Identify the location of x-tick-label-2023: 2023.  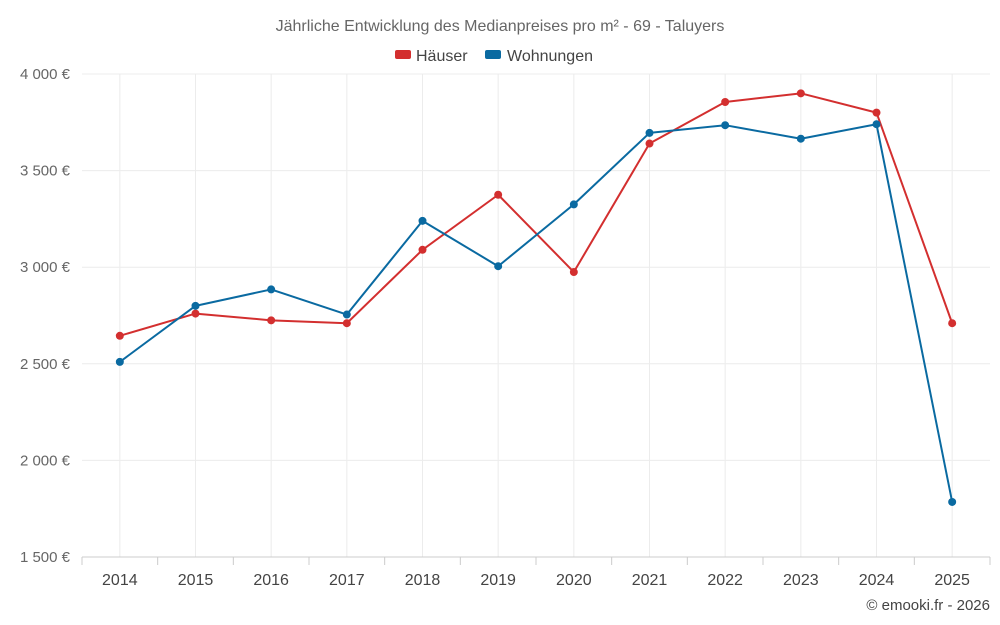
(801, 580).